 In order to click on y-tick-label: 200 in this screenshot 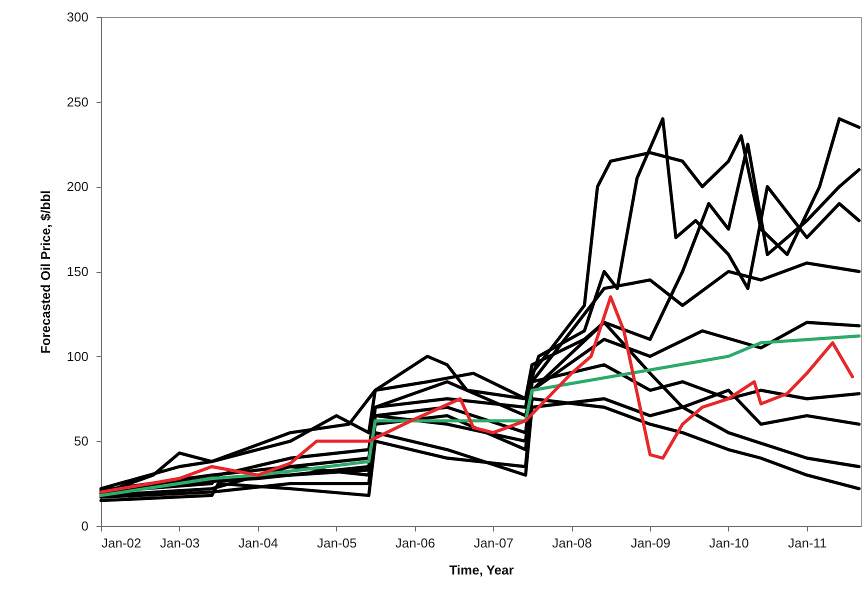, I will do `click(77, 186)`.